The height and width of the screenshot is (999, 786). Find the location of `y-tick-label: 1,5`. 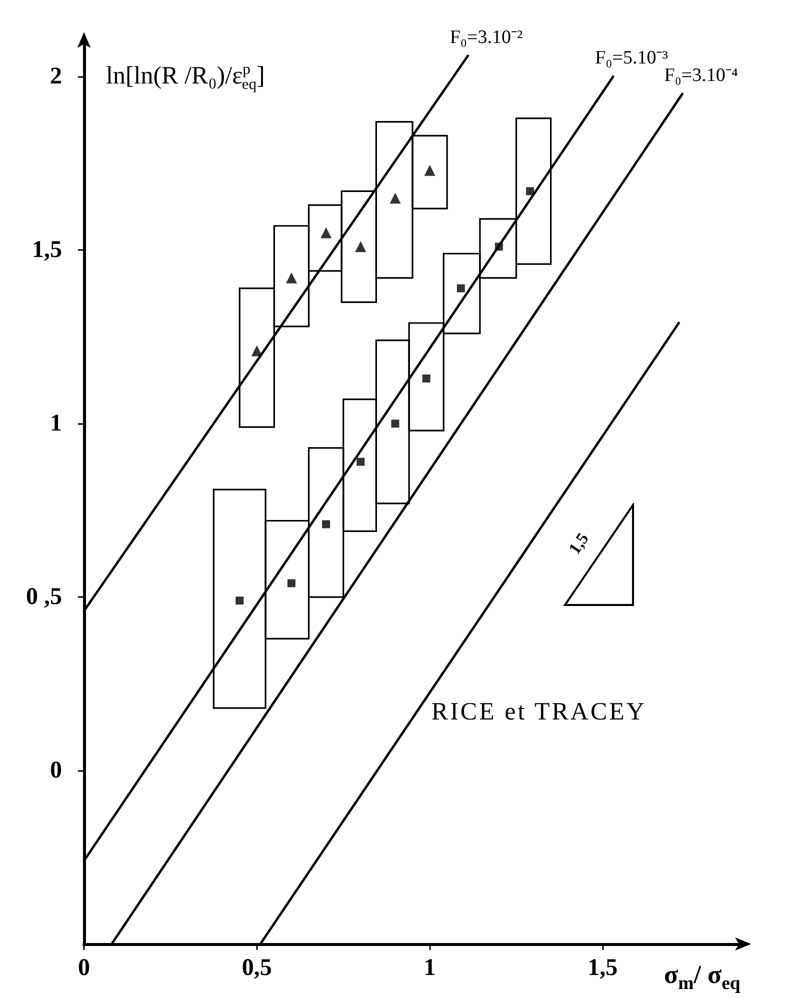

y-tick-label: 1,5 is located at coordinates (47, 250).